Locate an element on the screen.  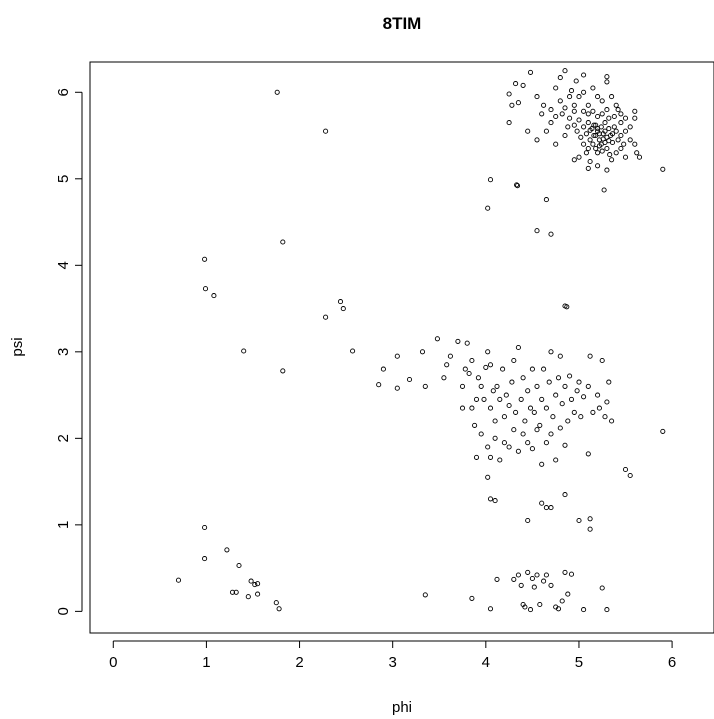
y-tick-label: 5 is located at coordinates (63, 179).